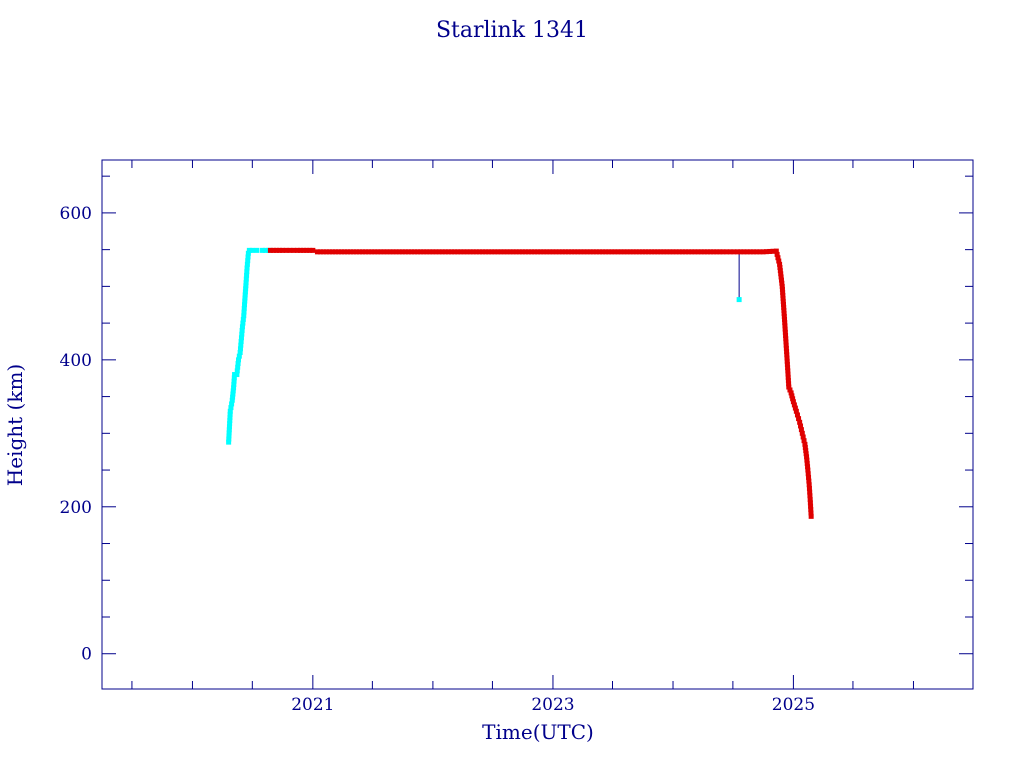 This screenshot has height=768, width=1024. What do you see at coordinates (76, 214) in the screenshot?
I see `y-tick-label: 600` at bounding box center [76, 214].